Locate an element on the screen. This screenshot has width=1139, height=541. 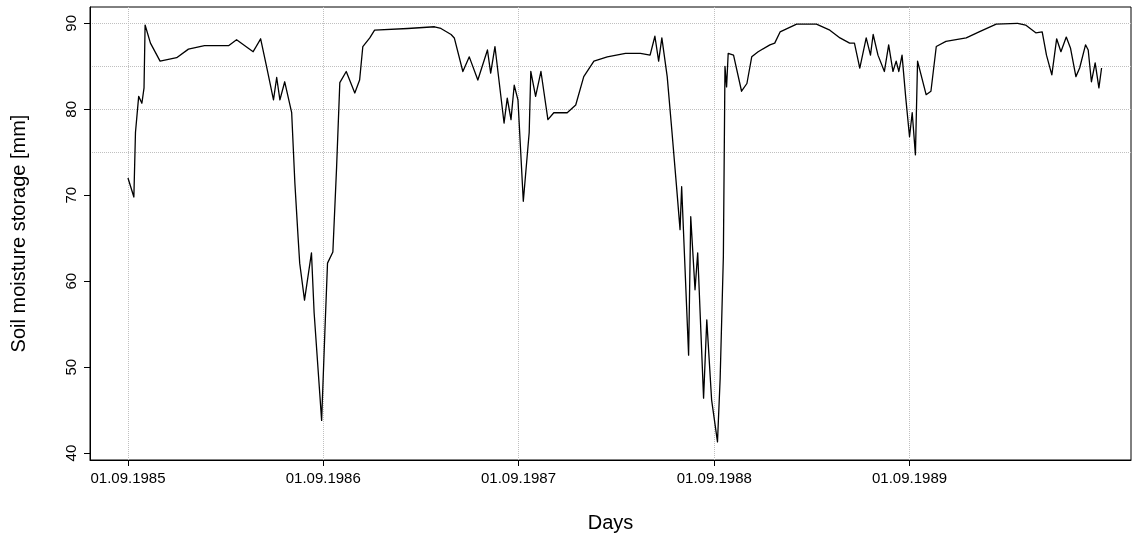
x-tick-label: 01.09.1987 is located at coordinates (518, 477).